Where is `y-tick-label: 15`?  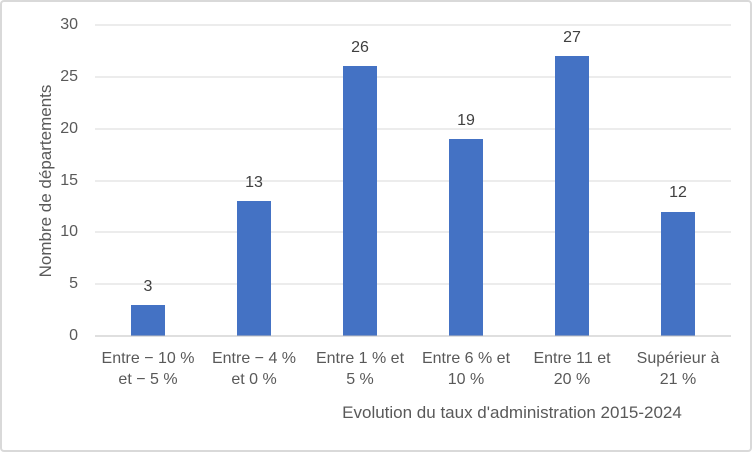 y-tick-label: 15 is located at coordinates (69, 180).